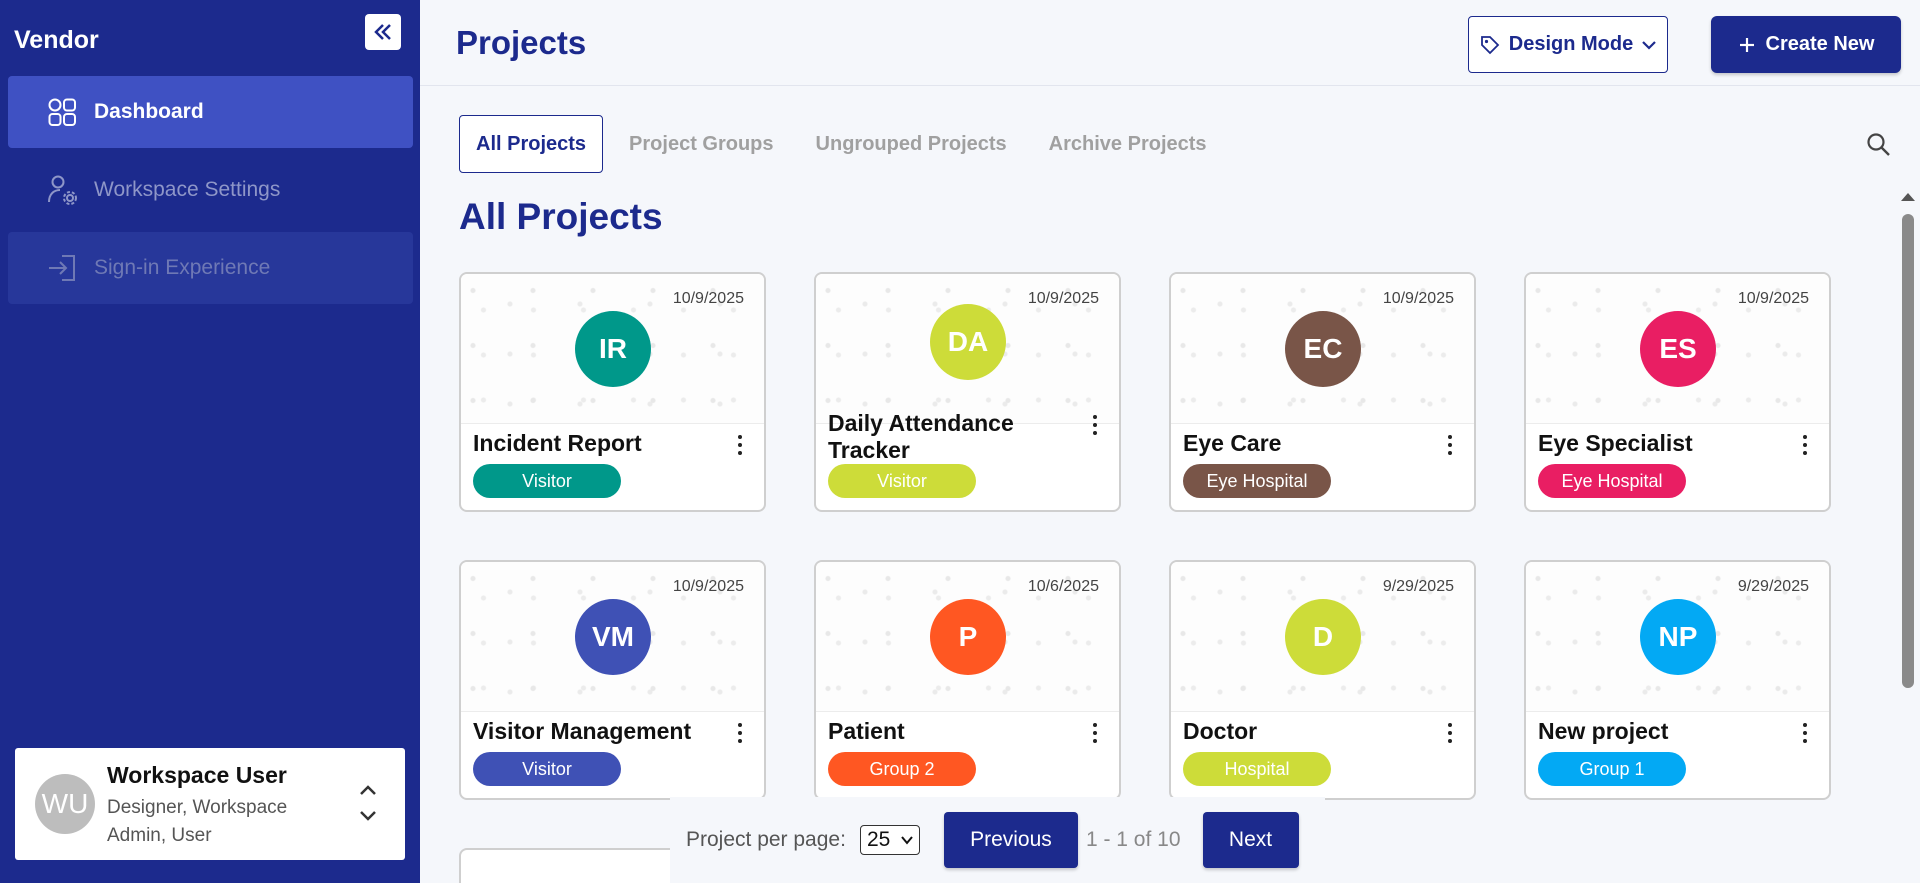 The width and height of the screenshot is (1920, 883). I want to click on sidebar-item-workspace-settings: Workspace Settings, so click(210, 190).